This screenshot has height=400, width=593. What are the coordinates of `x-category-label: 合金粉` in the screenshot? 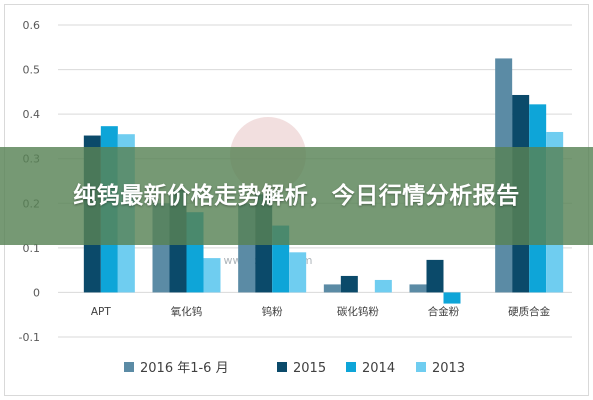 It's located at (444, 311).